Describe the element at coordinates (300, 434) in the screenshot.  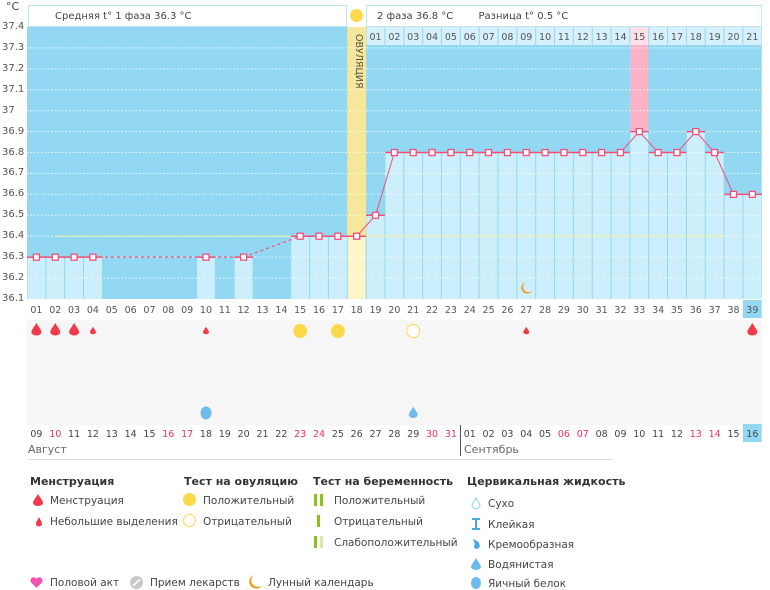
I see `date-label: 23` at that location.